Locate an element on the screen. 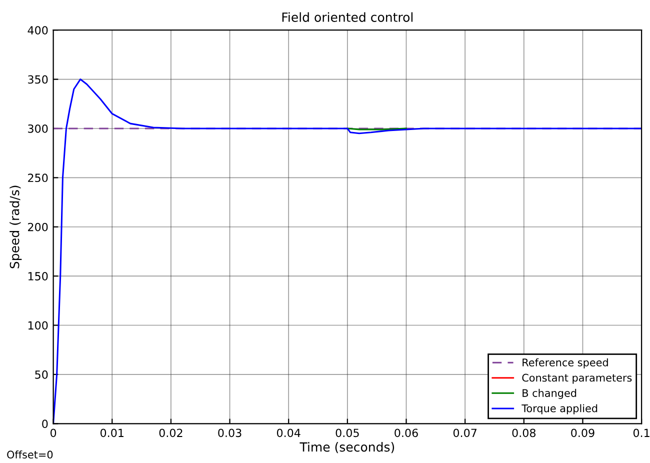  y-tick-label: 400 is located at coordinates (38, 30).